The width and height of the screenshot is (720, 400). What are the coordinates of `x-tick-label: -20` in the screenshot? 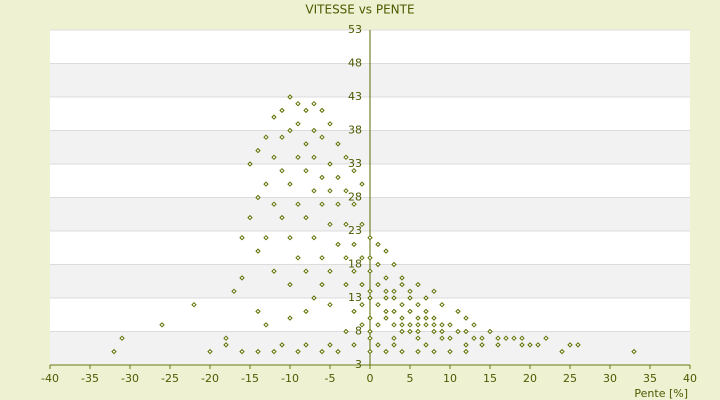 It's located at (210, 378).